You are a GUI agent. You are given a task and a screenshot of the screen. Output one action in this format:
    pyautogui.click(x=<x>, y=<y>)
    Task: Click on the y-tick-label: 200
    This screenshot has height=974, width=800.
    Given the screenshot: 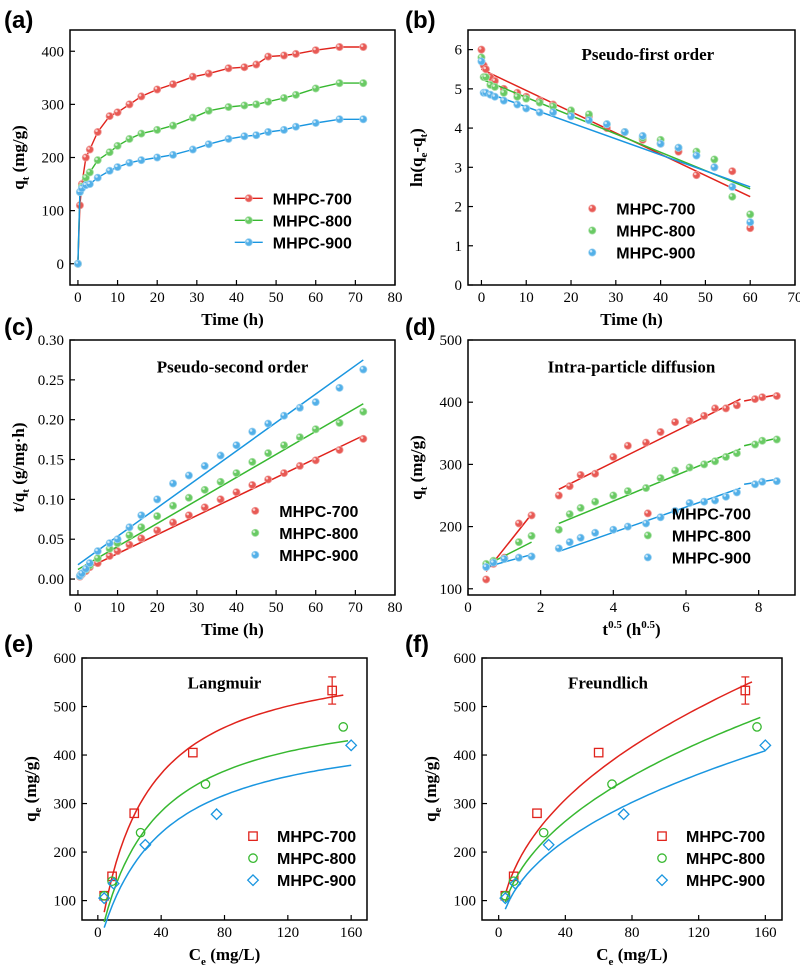 What is the action you would take?
    pyautogui.click(x=451, y=528)
    